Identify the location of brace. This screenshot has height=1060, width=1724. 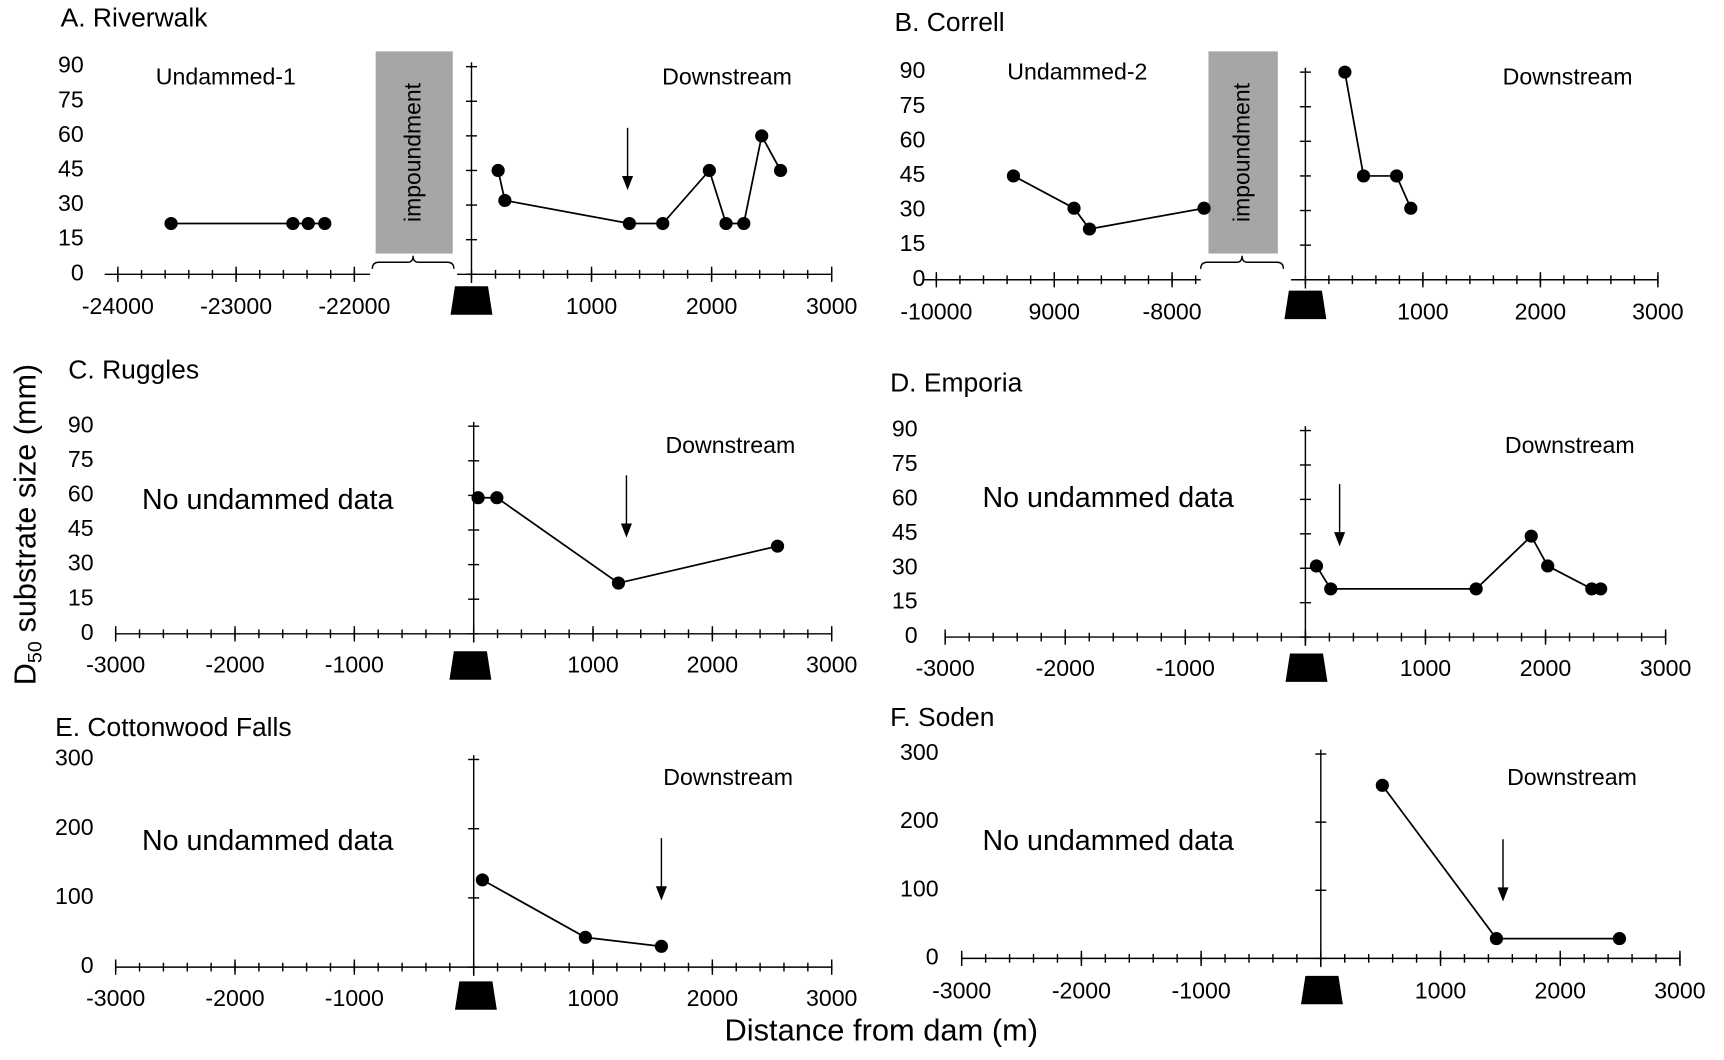
(413, 262).